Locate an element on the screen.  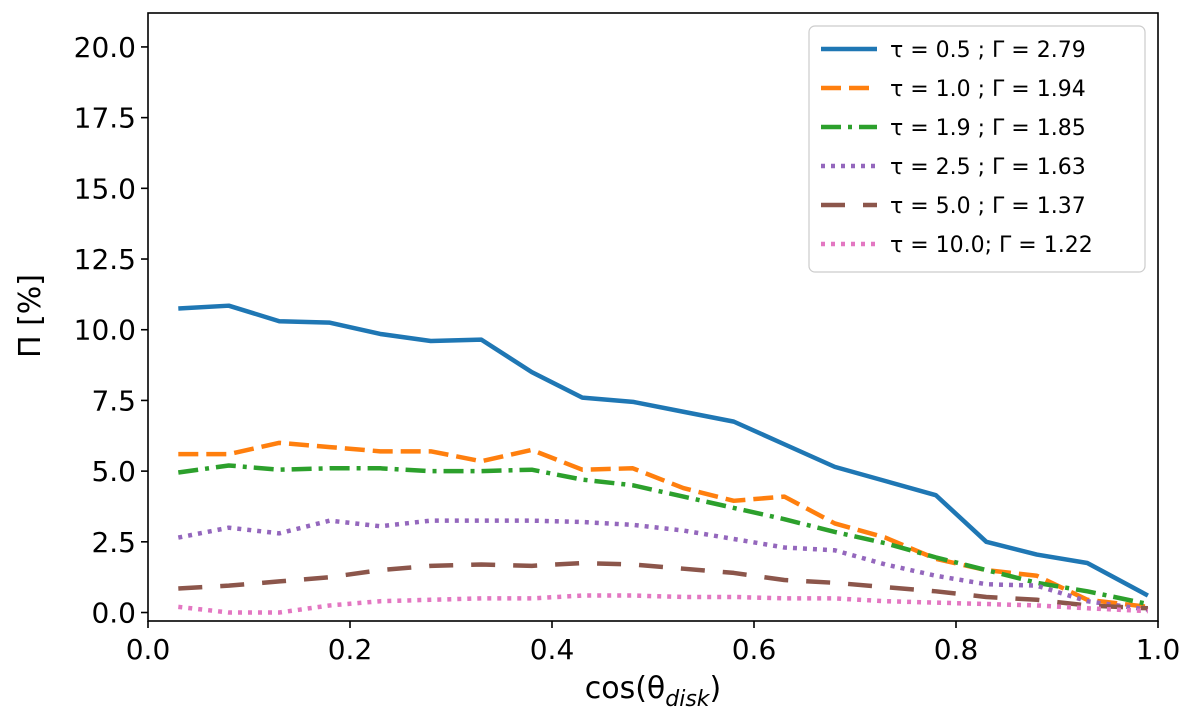
y-tick-label: 0.0 is located at coordinates (113, 613).